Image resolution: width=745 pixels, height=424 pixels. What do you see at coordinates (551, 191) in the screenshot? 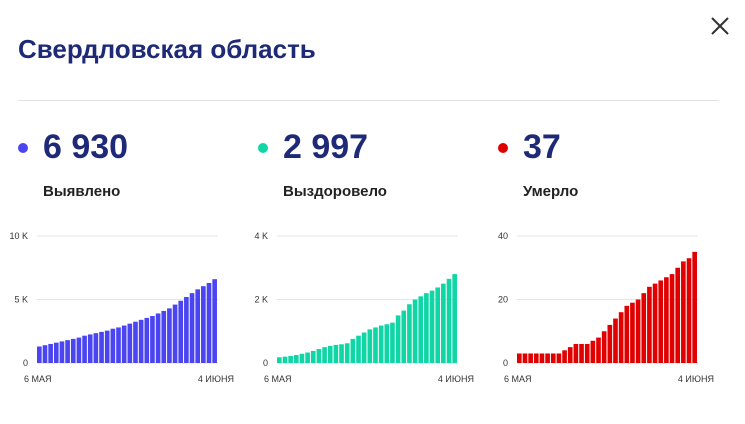
I see `stat-label-died: Умерло` at bounding box center [551, 191].